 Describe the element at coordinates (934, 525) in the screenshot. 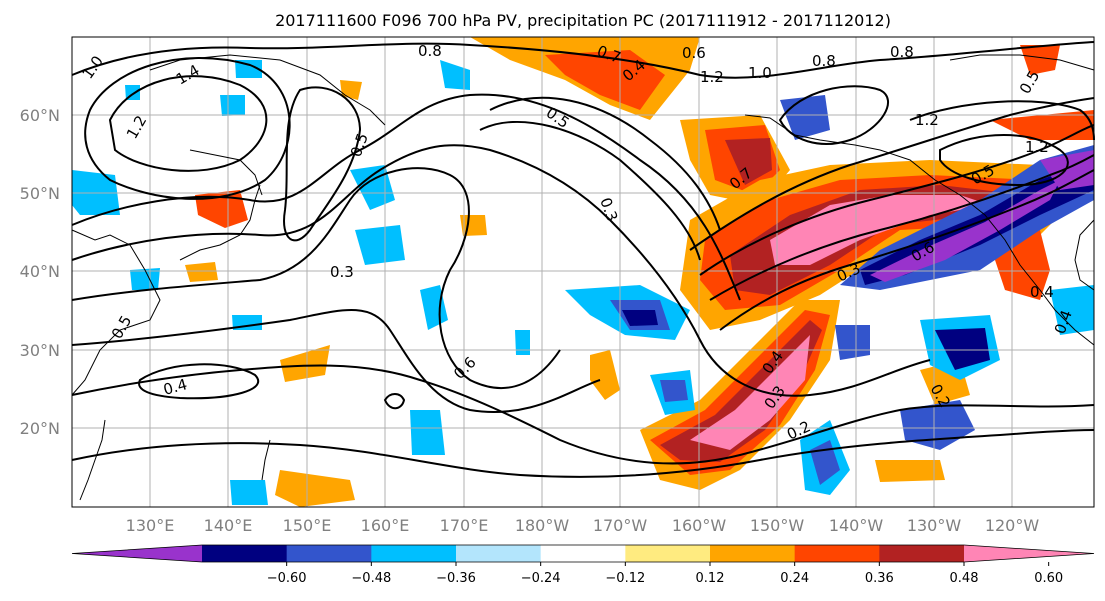

I see `lon-label: 130°W` at that location.